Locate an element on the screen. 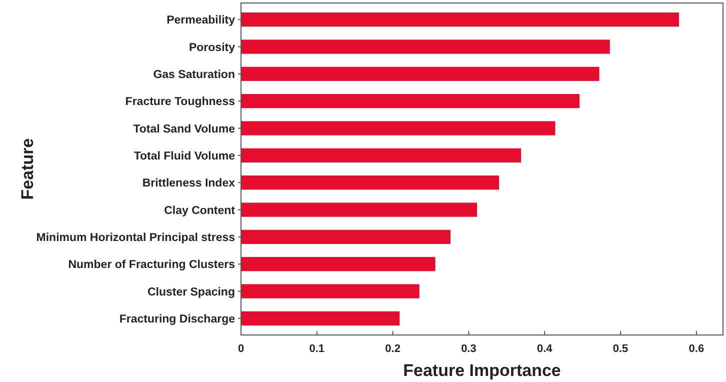 This screenshot has width=726, height=382. x-tick-label: 0 is located at coordinates (241, 349).